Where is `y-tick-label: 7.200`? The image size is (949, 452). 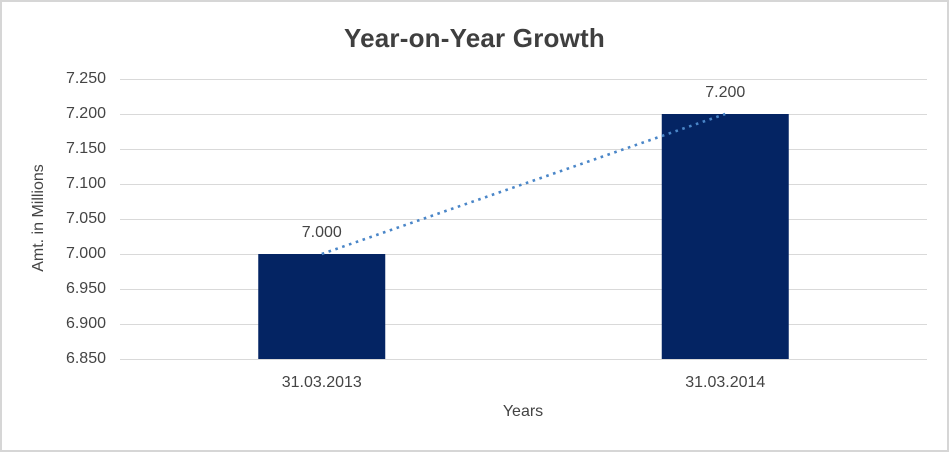 y-tick-label: 7.200 is located at coordinates (85, 113).